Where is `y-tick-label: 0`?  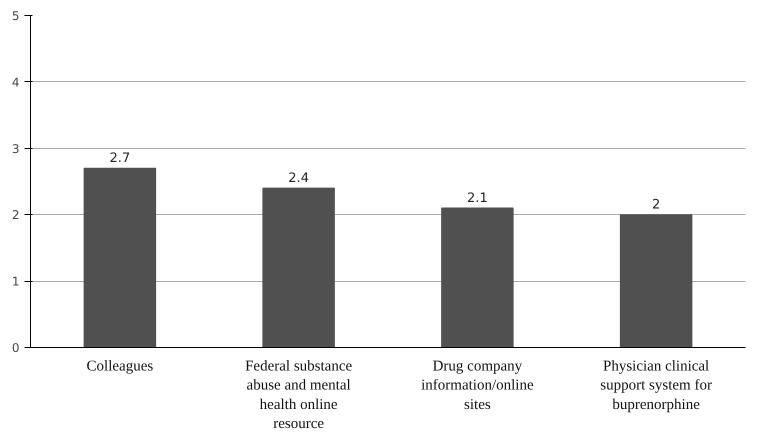 y-tick-label: 0 is located at coordinates (16, 348).